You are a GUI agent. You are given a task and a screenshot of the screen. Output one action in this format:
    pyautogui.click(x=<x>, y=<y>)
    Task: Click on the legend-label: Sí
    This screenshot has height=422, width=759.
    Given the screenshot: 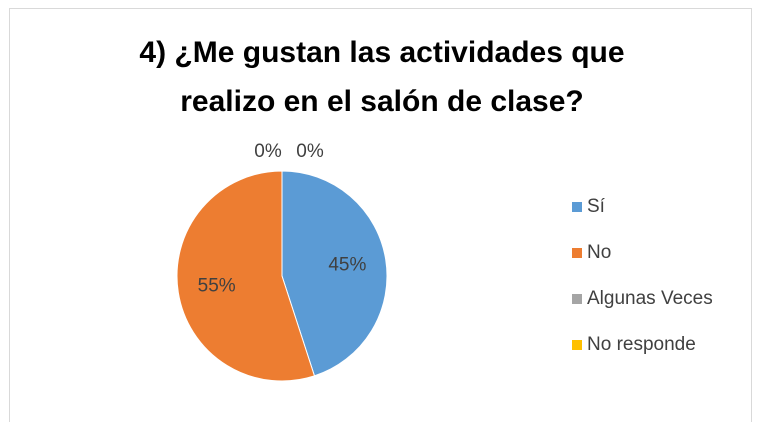 What is the action you would take?
    pyautogui.click(x=596, y=206)
    